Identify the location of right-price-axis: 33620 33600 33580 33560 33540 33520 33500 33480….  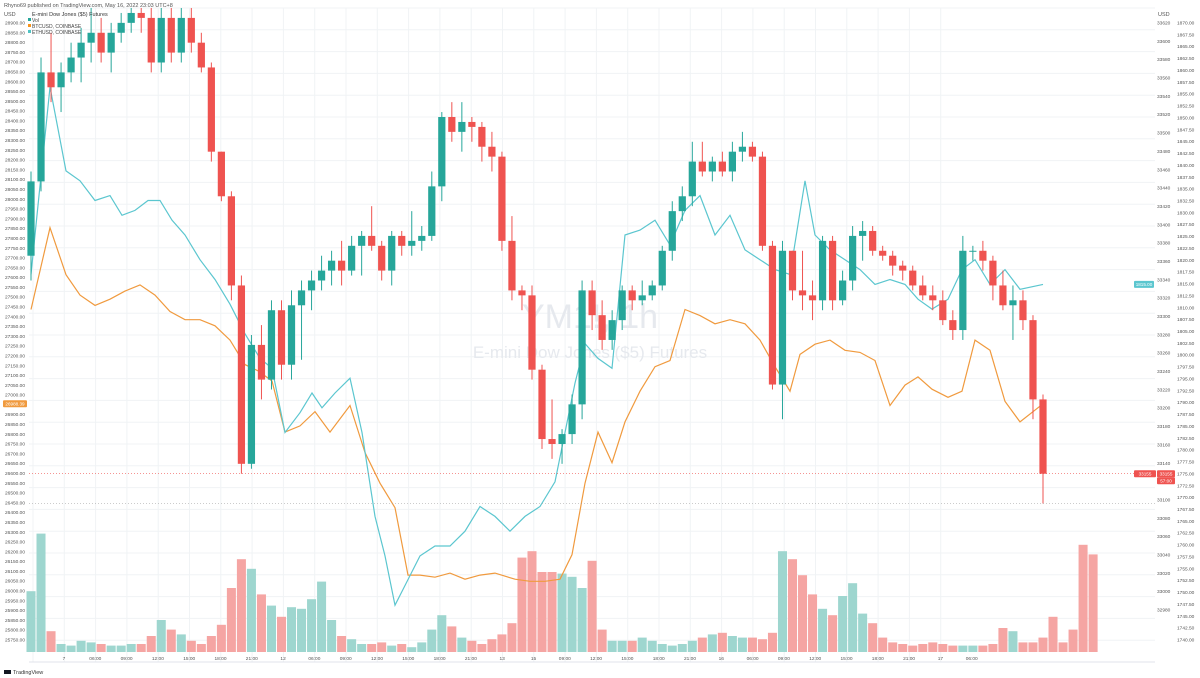
(1176, 332).